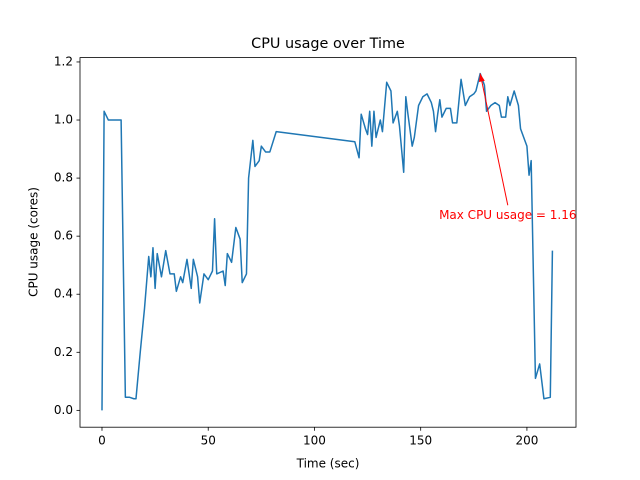  Describe the element at coordinates (34, 242) in the screenshot. I see `y-axis-label: CPU usage (cores)` at that location.